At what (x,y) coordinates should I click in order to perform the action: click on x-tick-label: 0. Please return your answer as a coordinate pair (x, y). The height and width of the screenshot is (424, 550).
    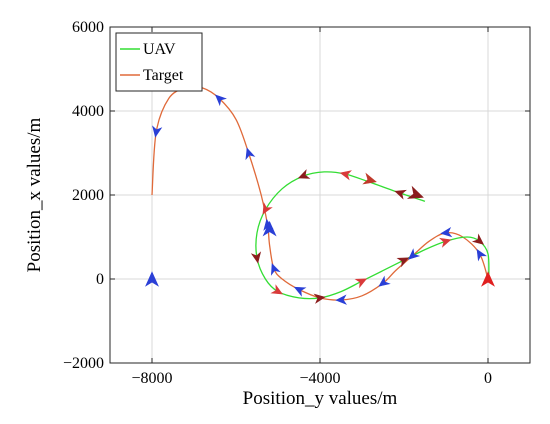
    Looking at the image, I should click on (488, 378).